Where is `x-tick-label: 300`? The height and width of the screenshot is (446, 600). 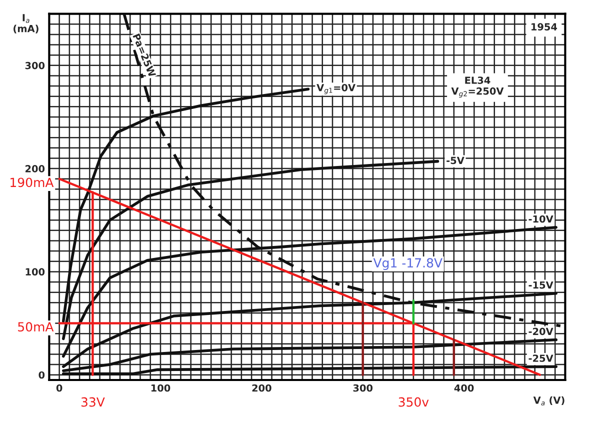 x-tick-label: 300 is located at coordinates (363, 388).